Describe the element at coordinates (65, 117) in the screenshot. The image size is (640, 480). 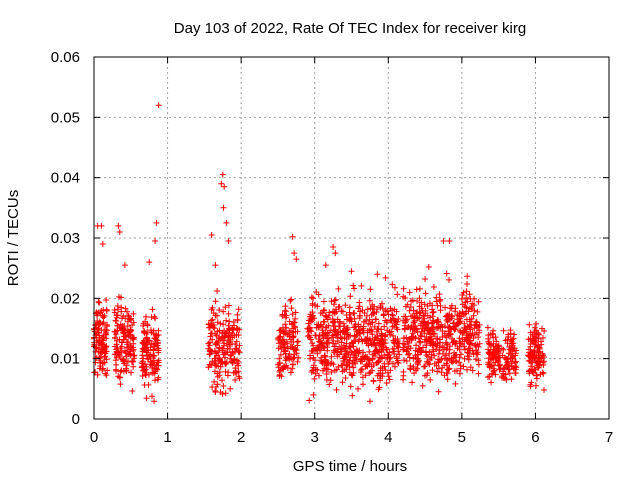
I see `y-tick-label: 0.05` at that location.